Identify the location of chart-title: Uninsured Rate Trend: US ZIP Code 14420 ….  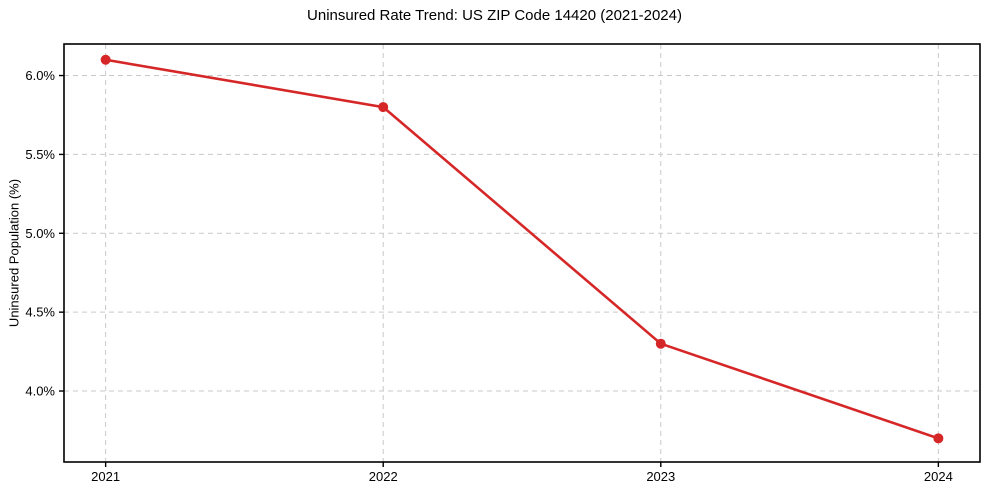
(494, 15).